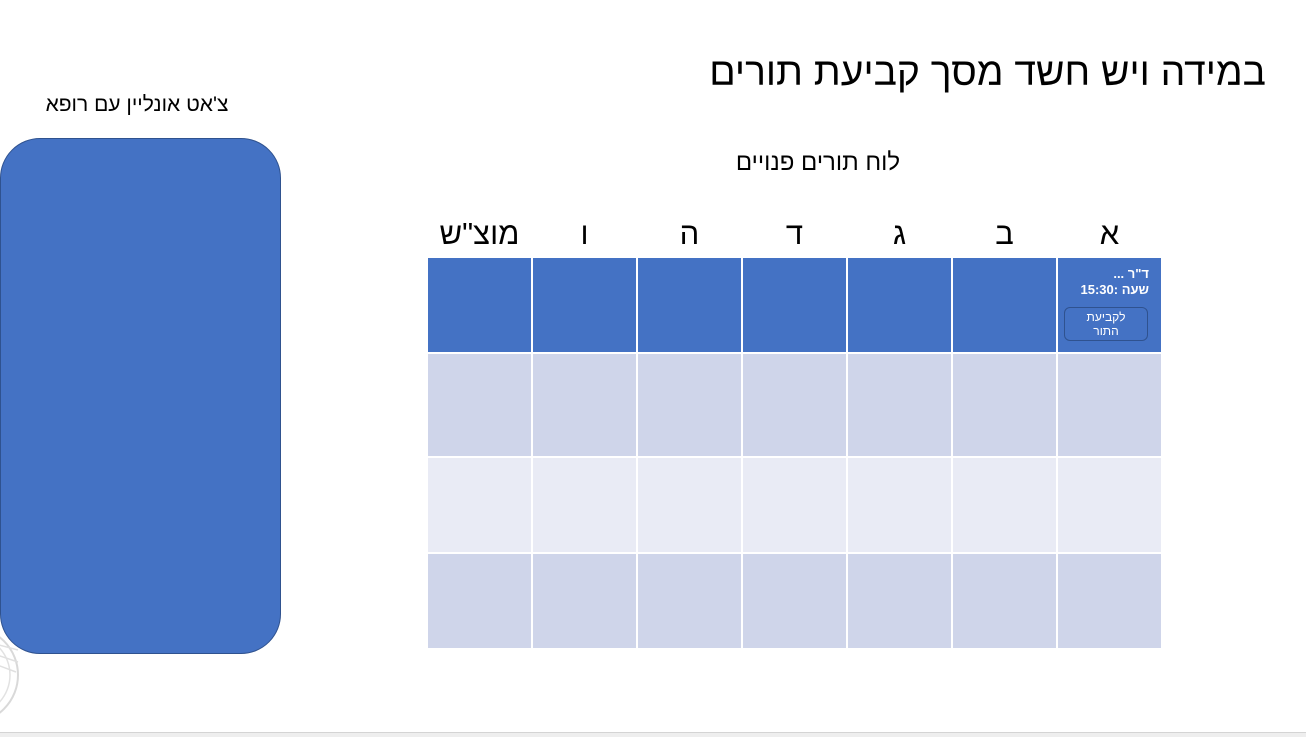  Describe the element at coordinates (479, 233) in the screenshot. I see `day-header-sat-night: מוצ"ש` at that location.